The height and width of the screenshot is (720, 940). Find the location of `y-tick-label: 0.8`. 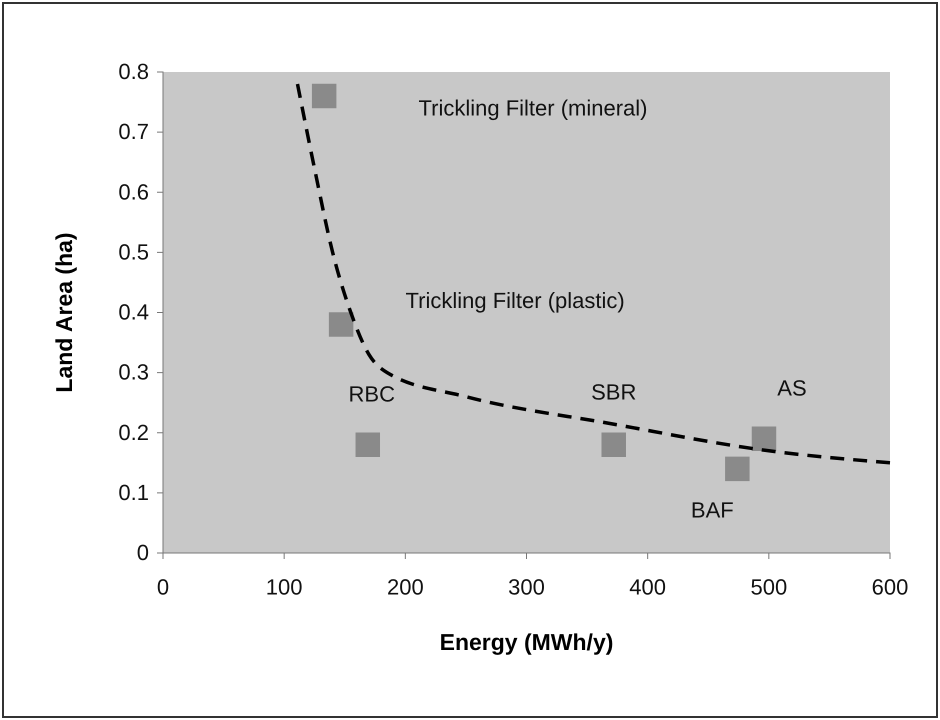

y-tick-label: 0.8 is located at coordinates (133, 71).